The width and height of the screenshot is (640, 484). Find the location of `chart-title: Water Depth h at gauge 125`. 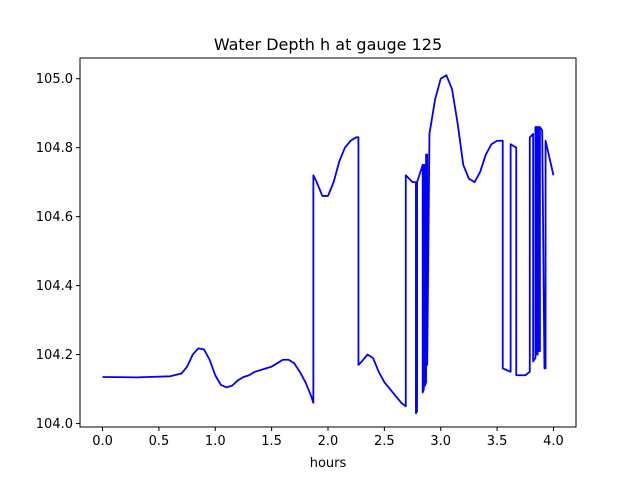

chart-title: Water Depth h at gauge 125 is located at coordinates (328, 44).